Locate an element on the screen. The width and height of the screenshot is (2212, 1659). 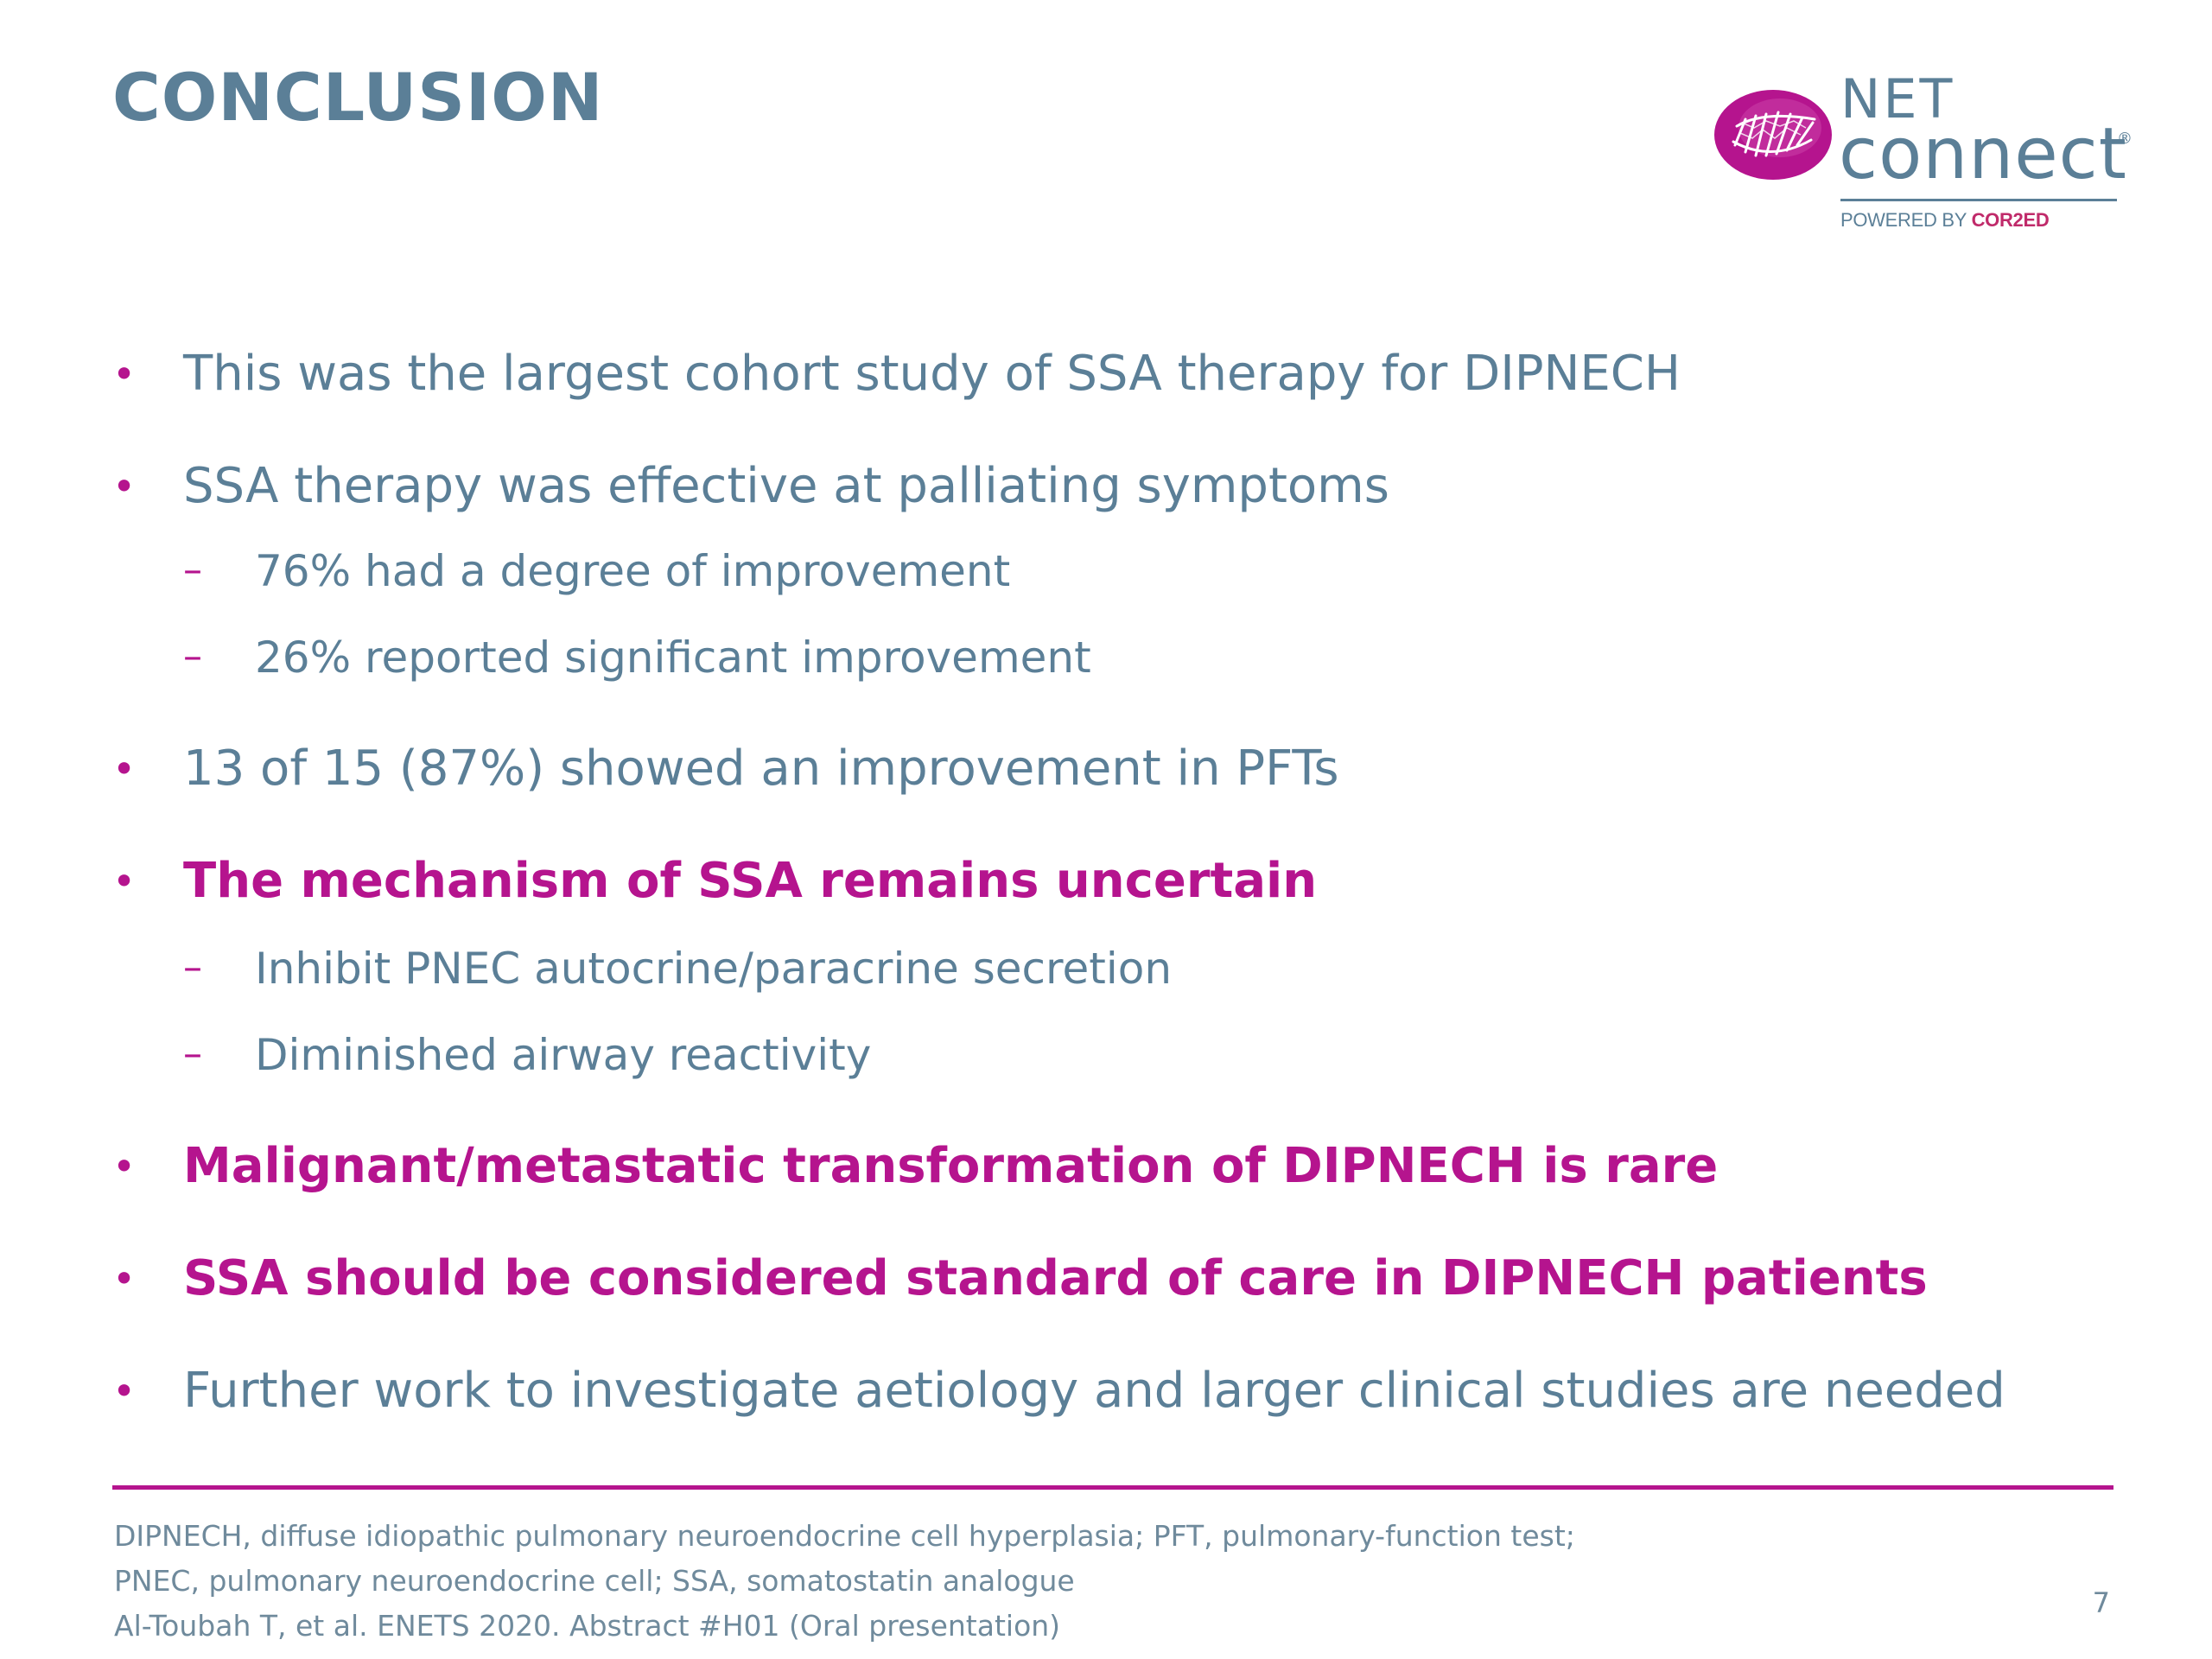
bullet-text: 76% had a degree of improvement is located at coordinates (633, 571).